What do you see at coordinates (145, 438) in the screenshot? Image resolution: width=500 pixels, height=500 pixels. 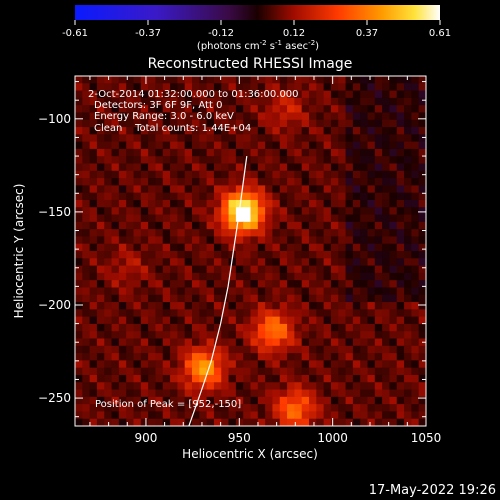 I see `x-tick-label: 900` at bounding box center [145, 438].